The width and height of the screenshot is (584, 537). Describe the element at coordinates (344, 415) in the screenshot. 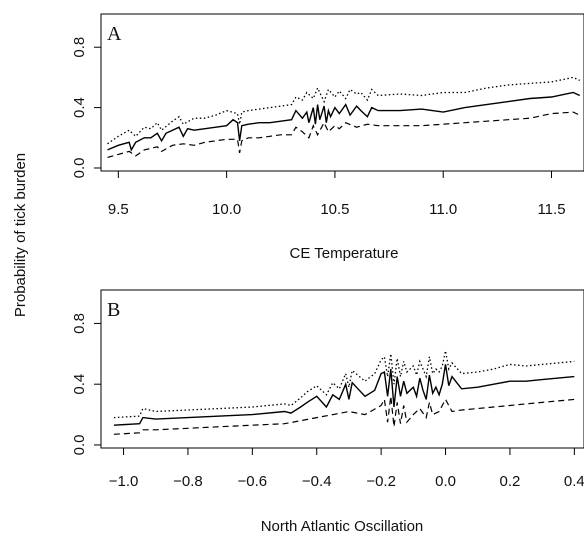

I see `panel-b-lower-line` at that location.